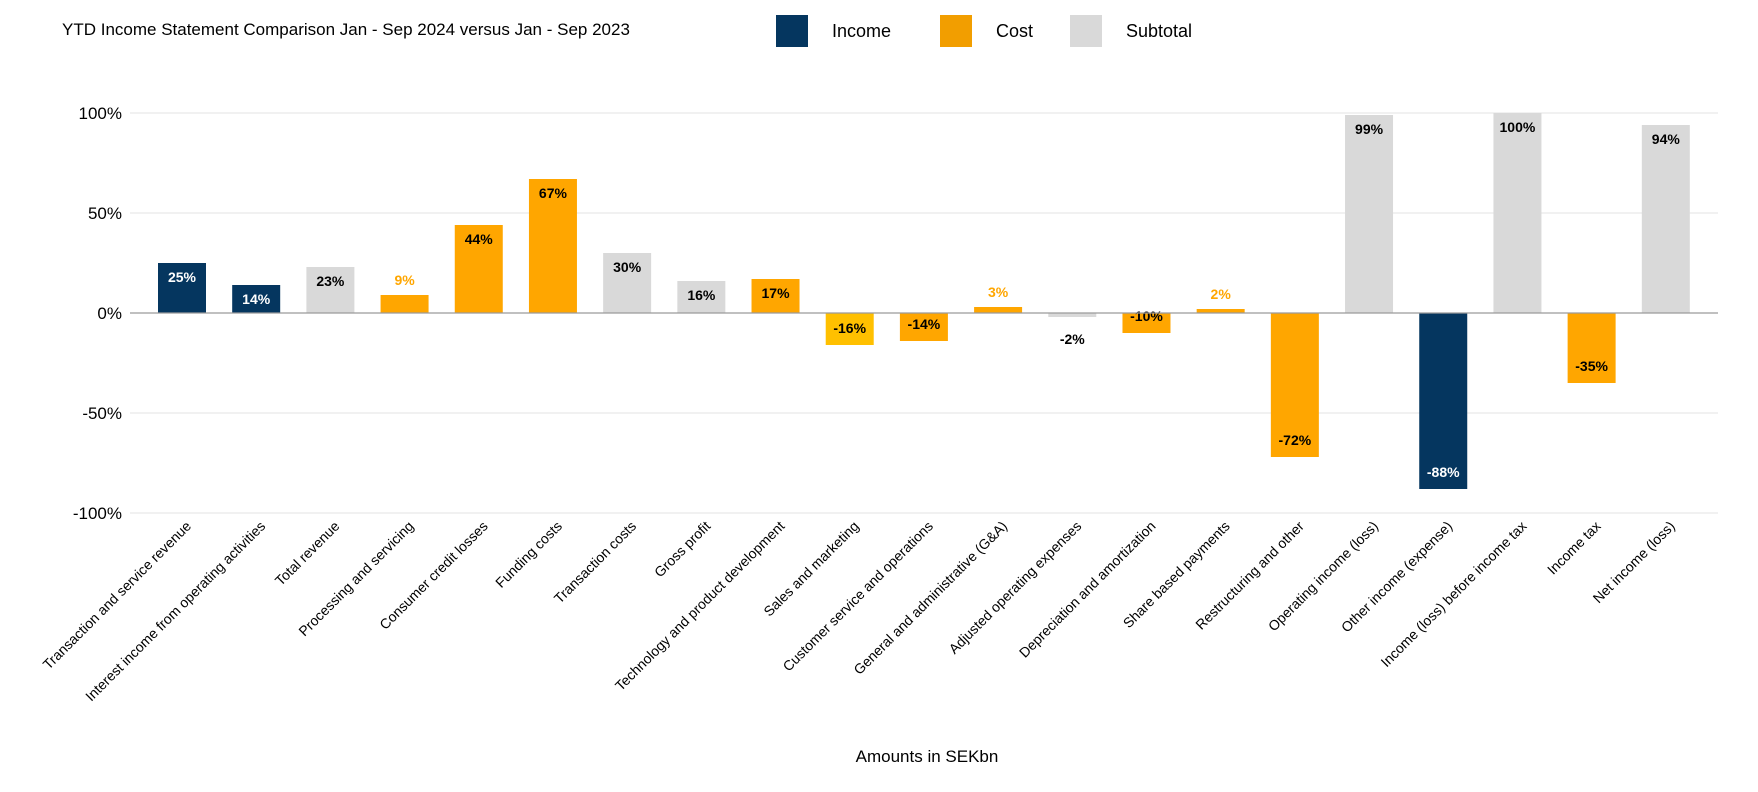 The height and width of the screenshot is (792, 1758). Describe the element at coordinates (1369, 129) in the screenshot. I see `data-label: 99%` at that location.